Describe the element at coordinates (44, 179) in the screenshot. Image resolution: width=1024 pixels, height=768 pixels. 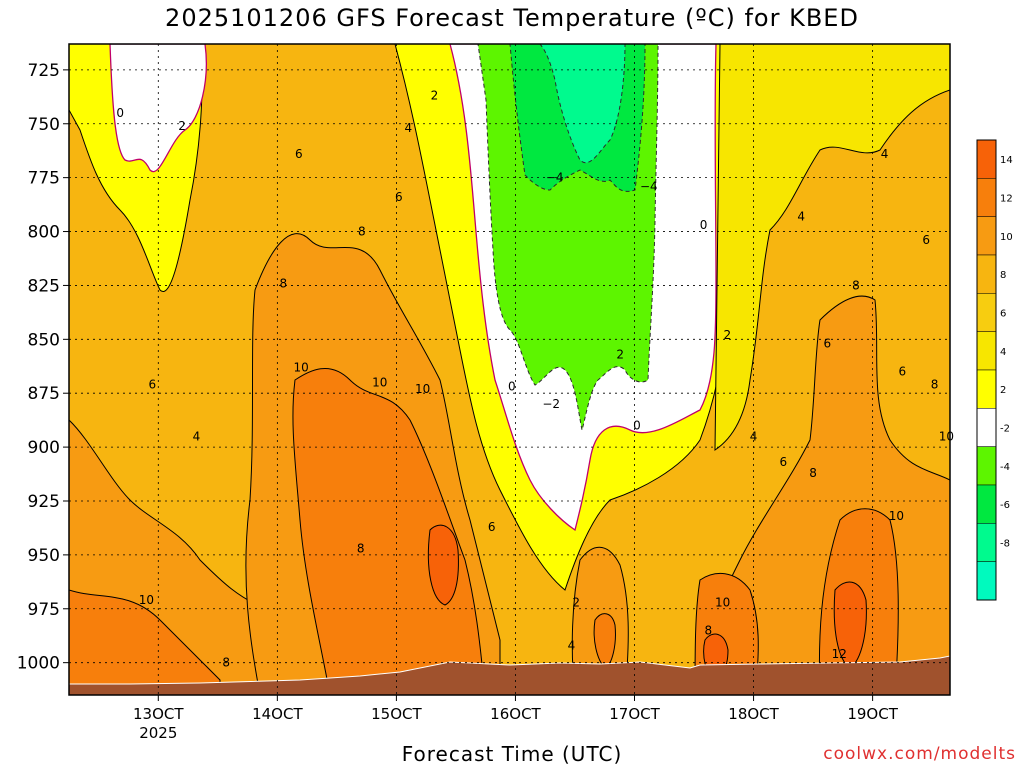
I see `y-tick-label: 775` at that location.